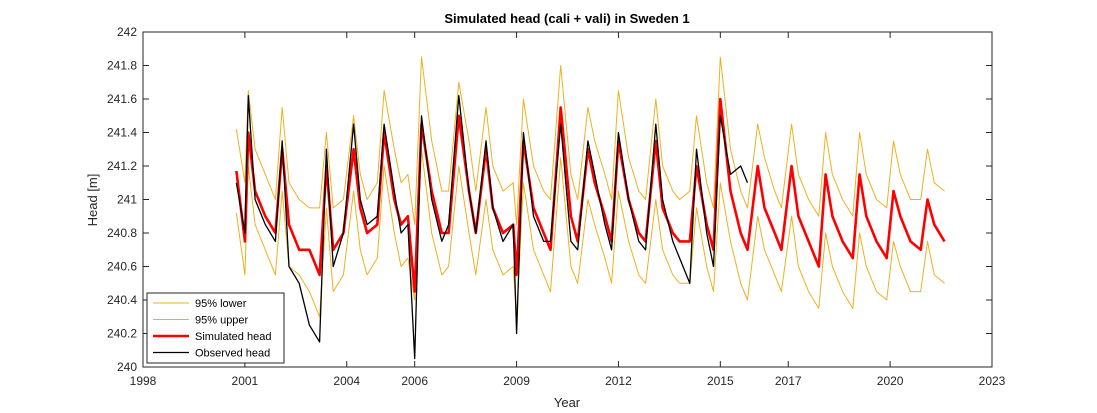 The height and width of the screenshot is (413, 1097). What do you see at coordinates (567, 402) in the screenshot?
I see `x-axis-title: Year` at bounding box center [567, 402].